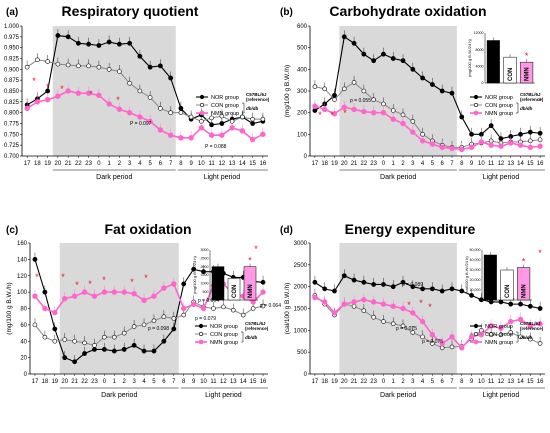 This screenshot has height=433, width=550. I want to click on legend-reference: (reference), so click(532, 99).